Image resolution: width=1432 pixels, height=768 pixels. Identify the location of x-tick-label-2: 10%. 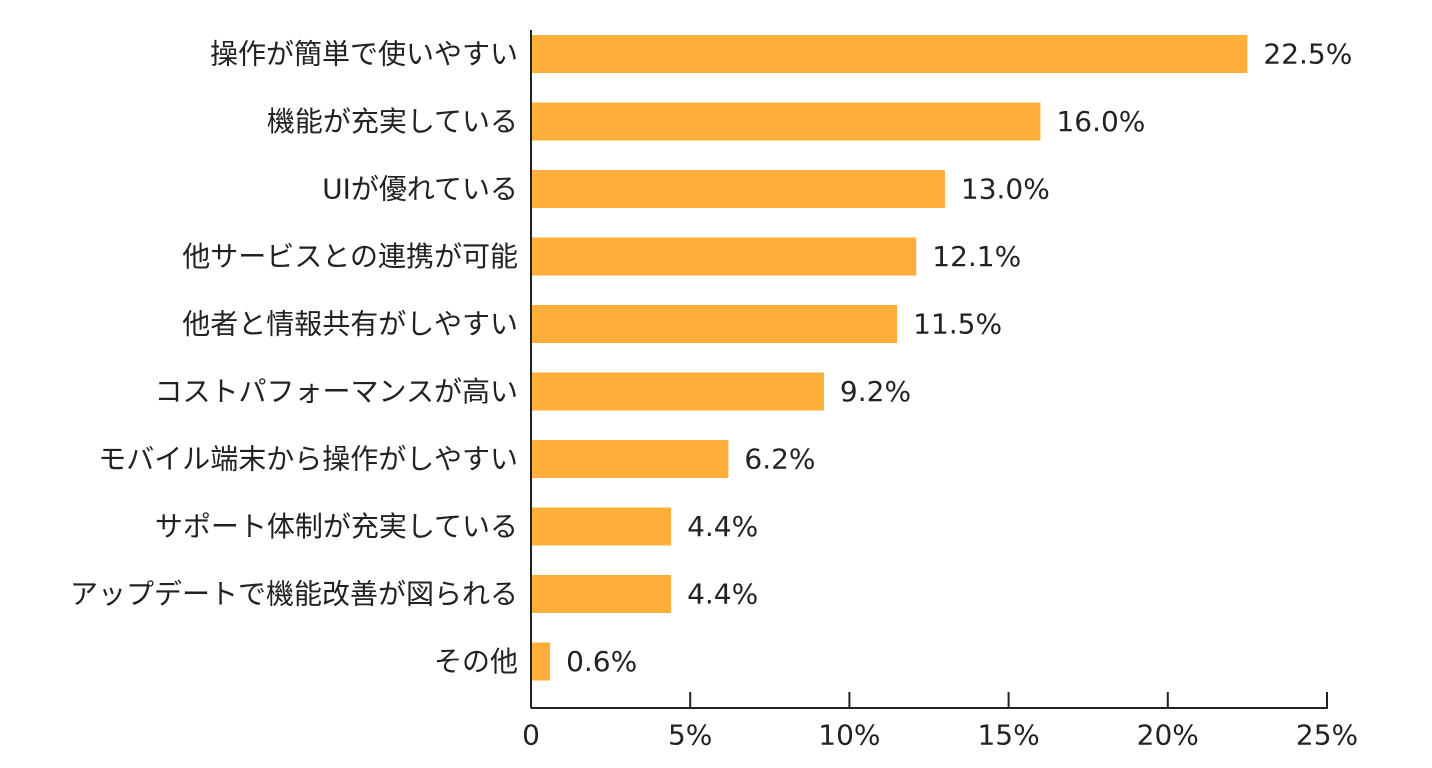
(849, 735).